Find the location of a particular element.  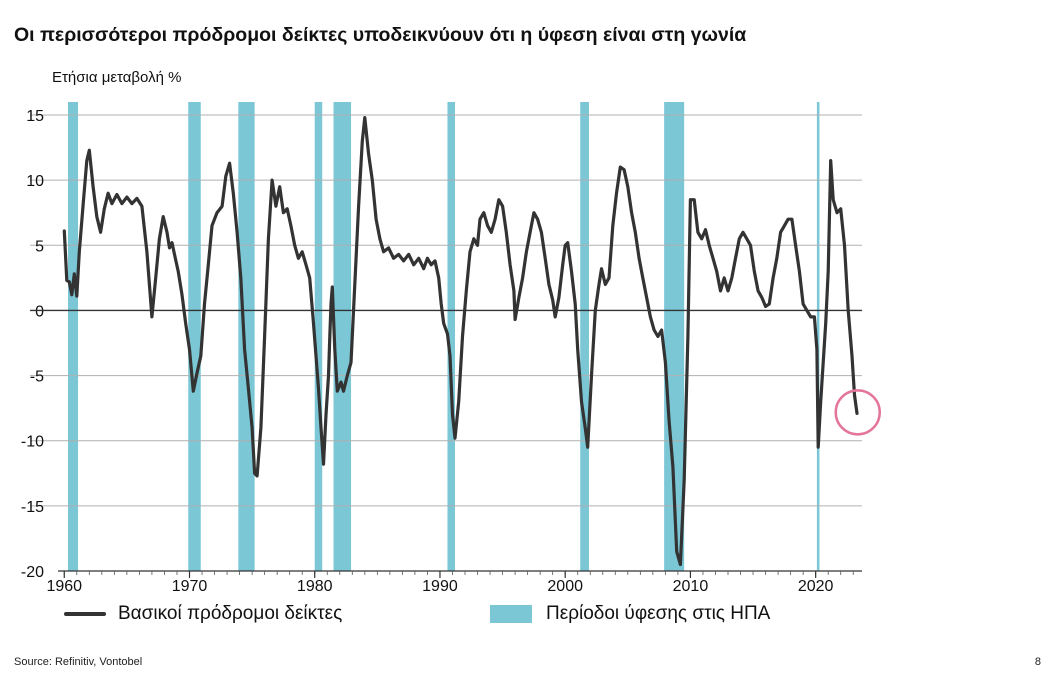

y-tick-label: 0 is located at coordinates (39, 311).